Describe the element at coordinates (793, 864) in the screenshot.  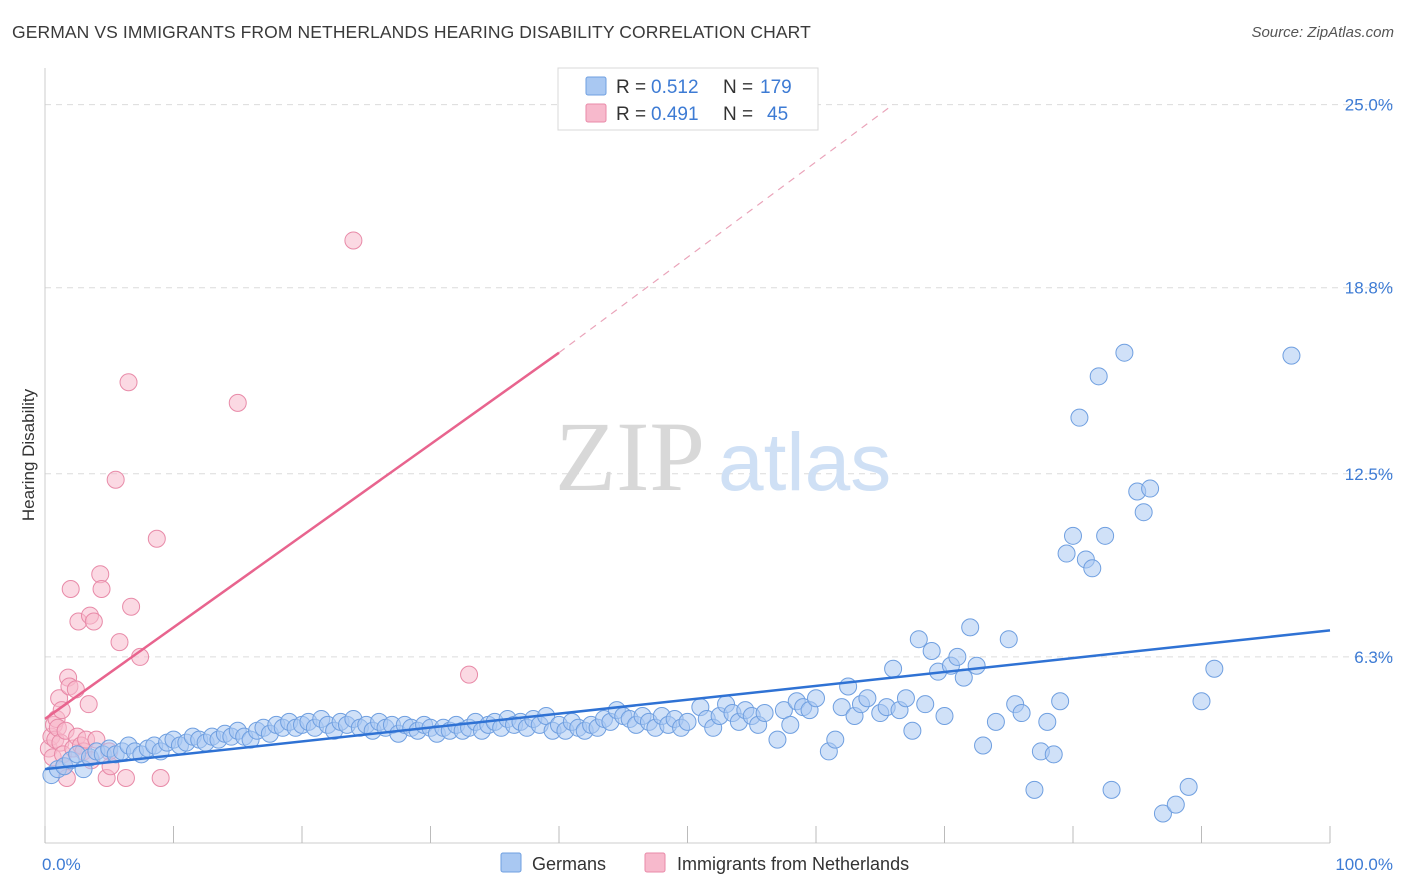
I see `legend-label-netherlands: Immigrants from Netherlands` at that location.